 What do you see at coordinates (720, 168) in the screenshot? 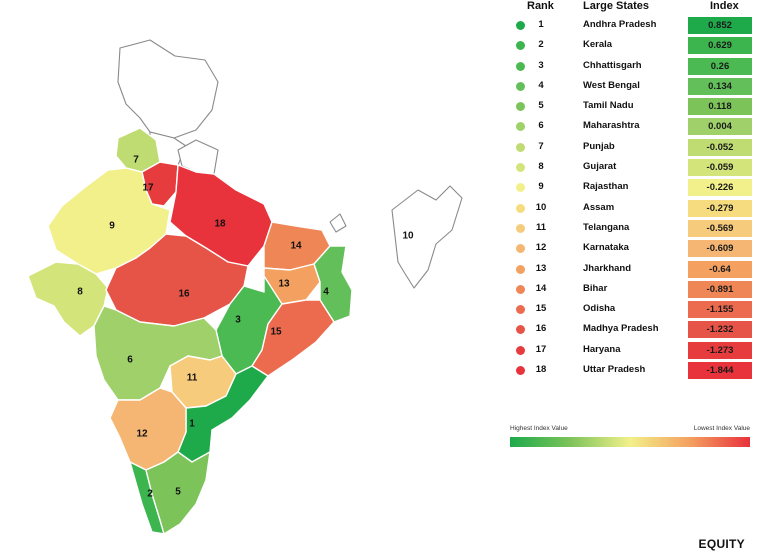
I see `index-value: -0.059` at bounding box center [720, 168].